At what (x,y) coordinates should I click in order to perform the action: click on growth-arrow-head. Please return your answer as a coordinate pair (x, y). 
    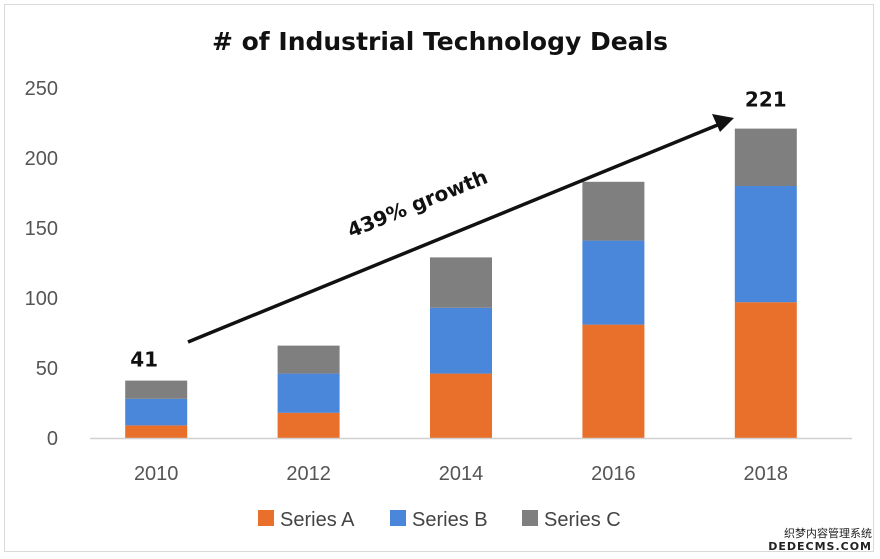
    Looking at the image, I should click on (723, 123).